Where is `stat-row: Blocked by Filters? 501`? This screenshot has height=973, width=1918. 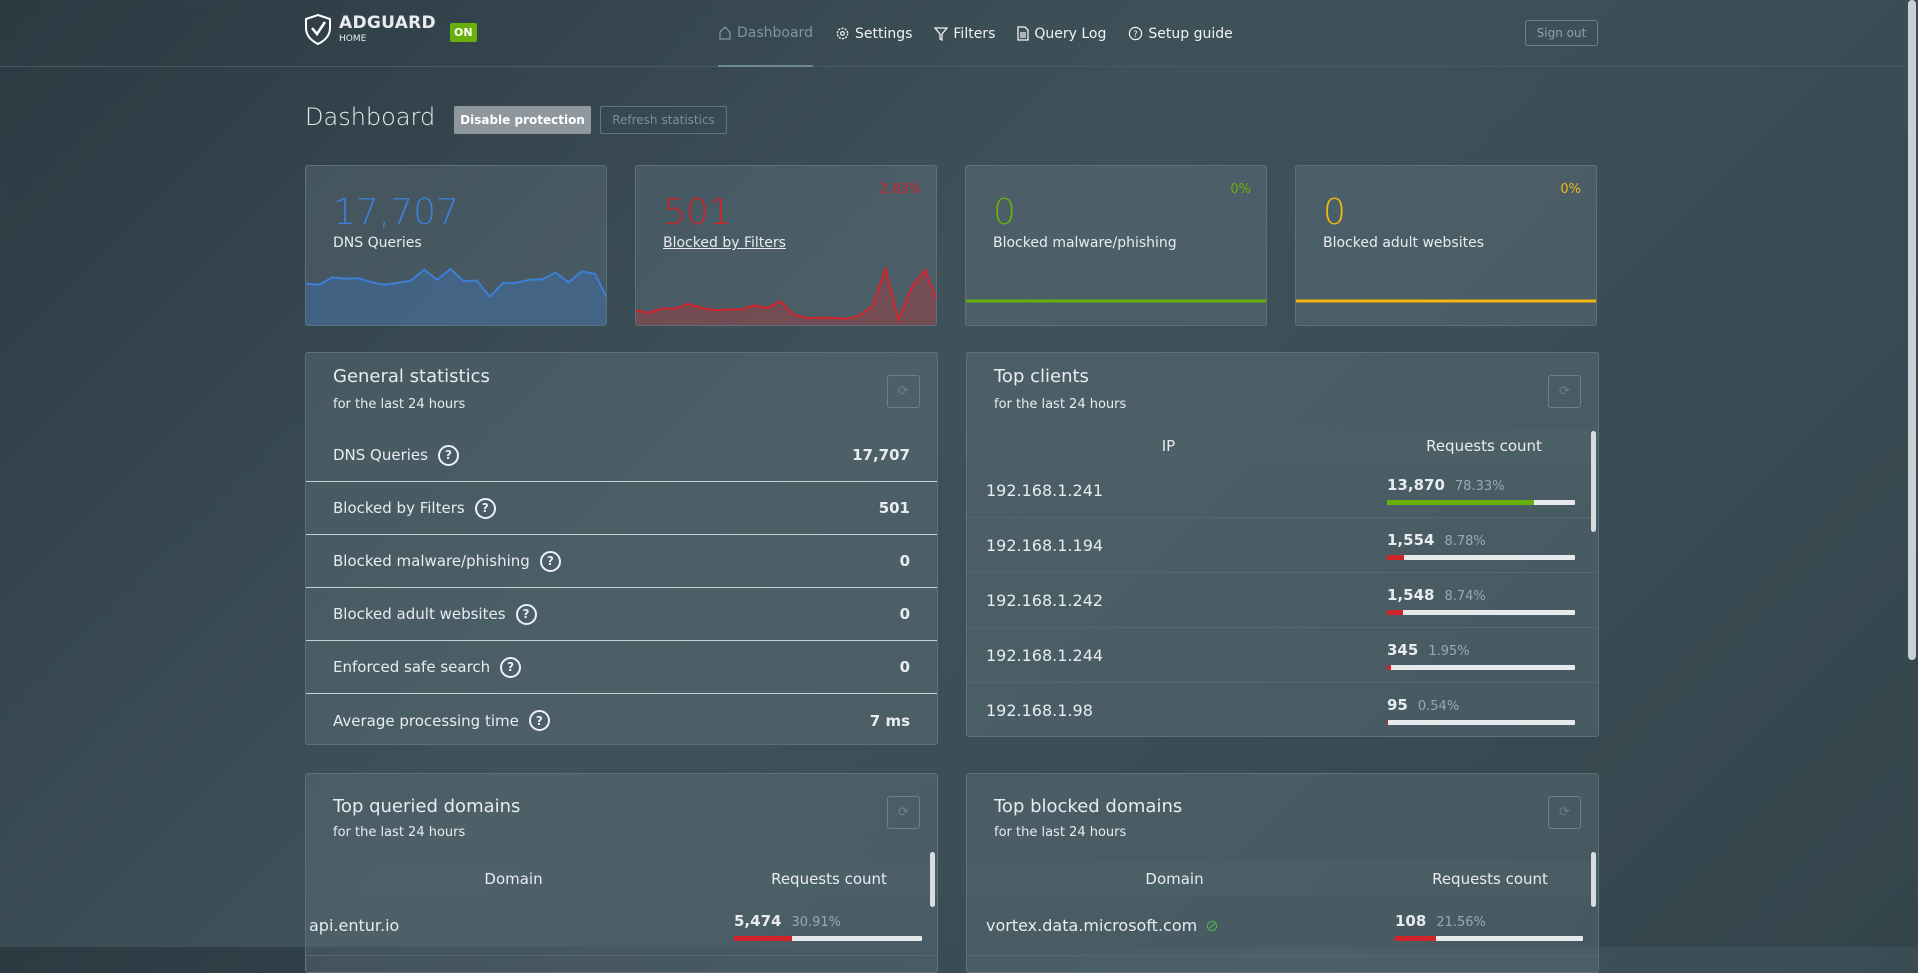 stat-row: Blocked by Filters? 501 is located at coordinates (621, 508).